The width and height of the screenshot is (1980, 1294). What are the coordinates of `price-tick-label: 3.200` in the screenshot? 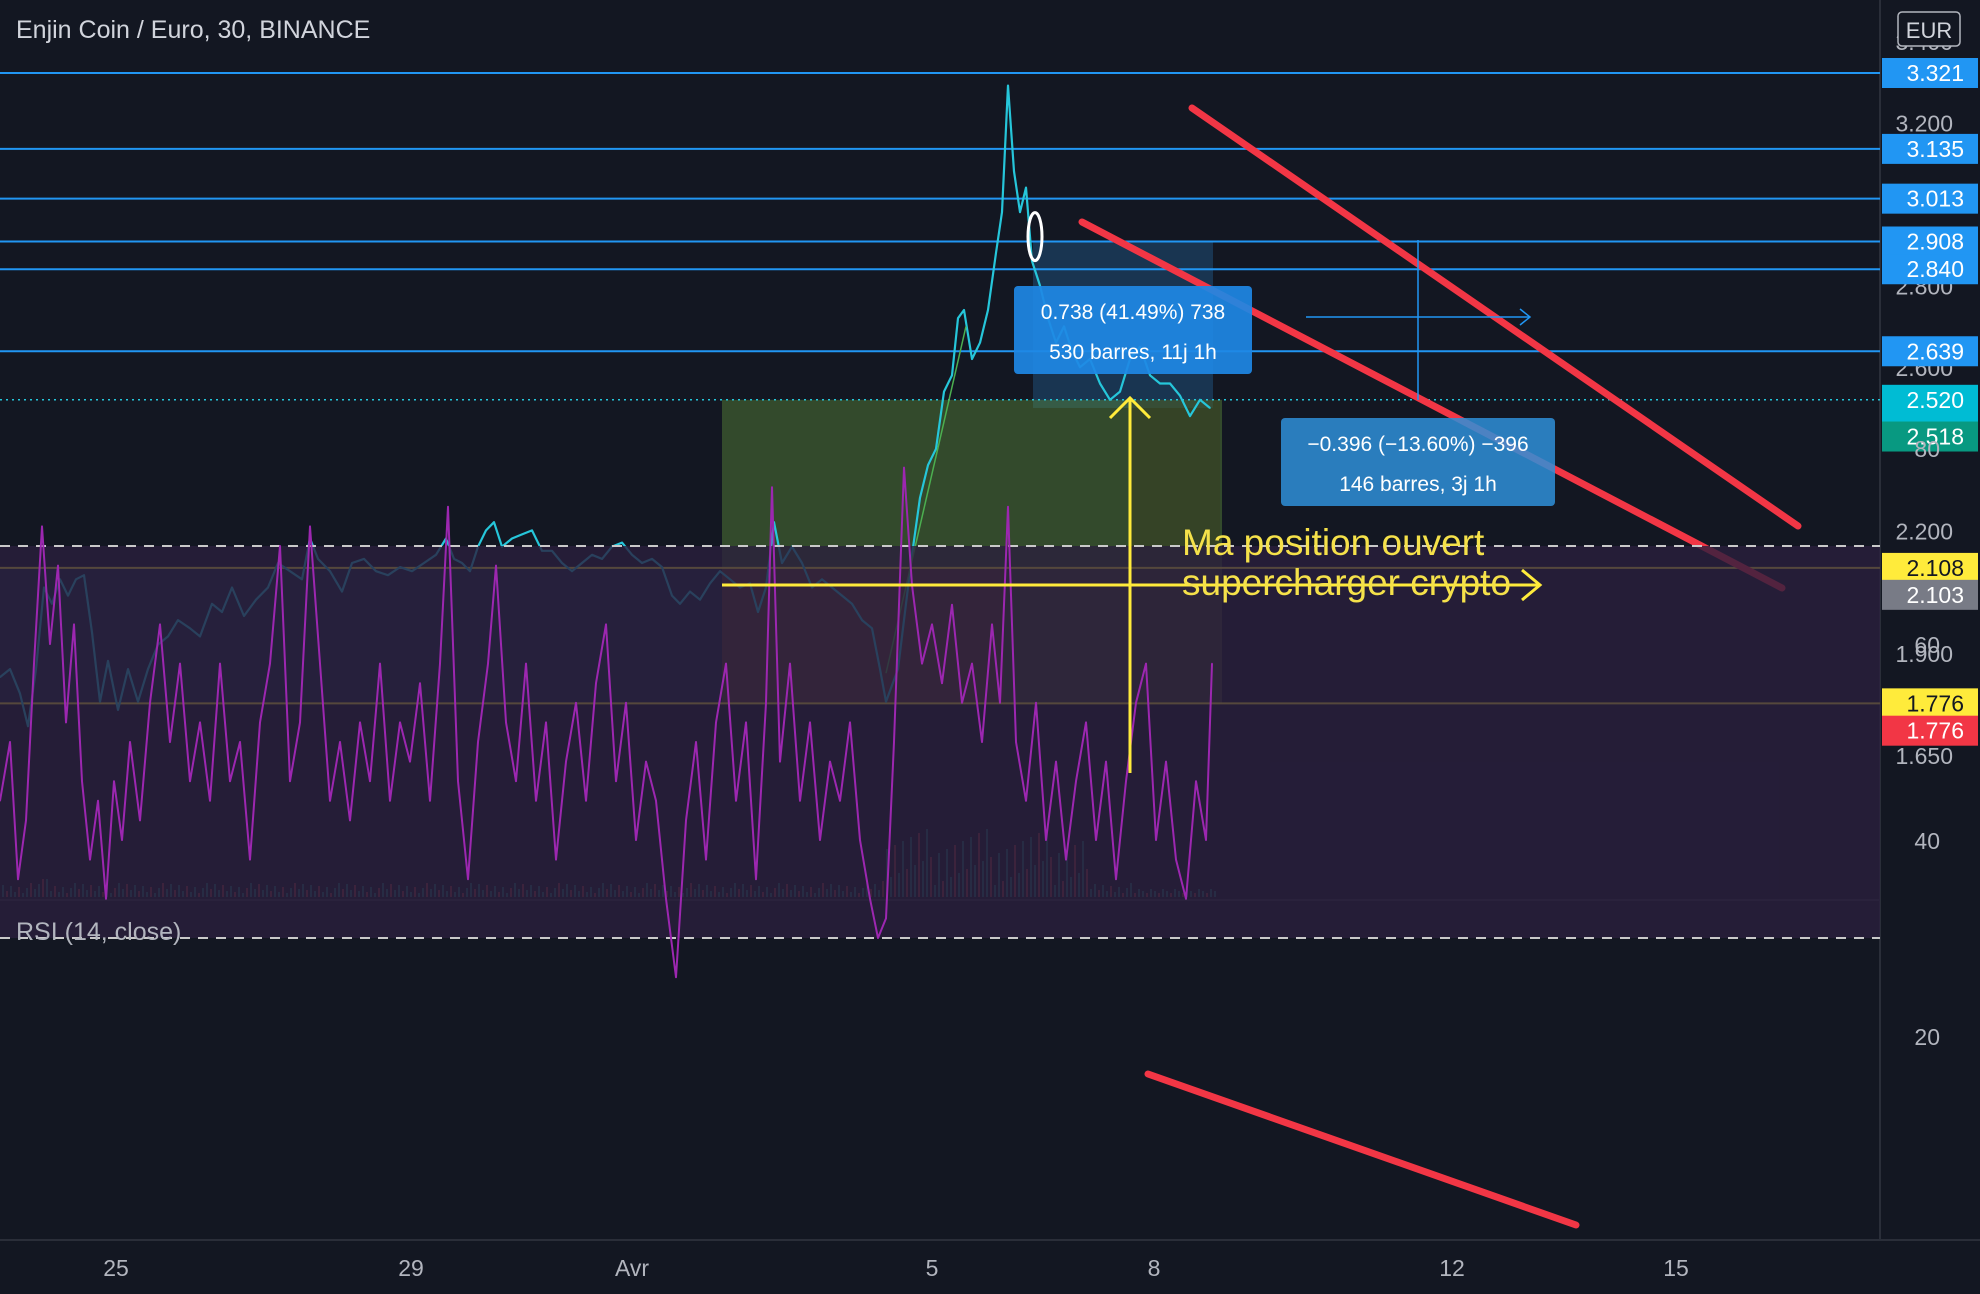 It's located at (1924, 123).